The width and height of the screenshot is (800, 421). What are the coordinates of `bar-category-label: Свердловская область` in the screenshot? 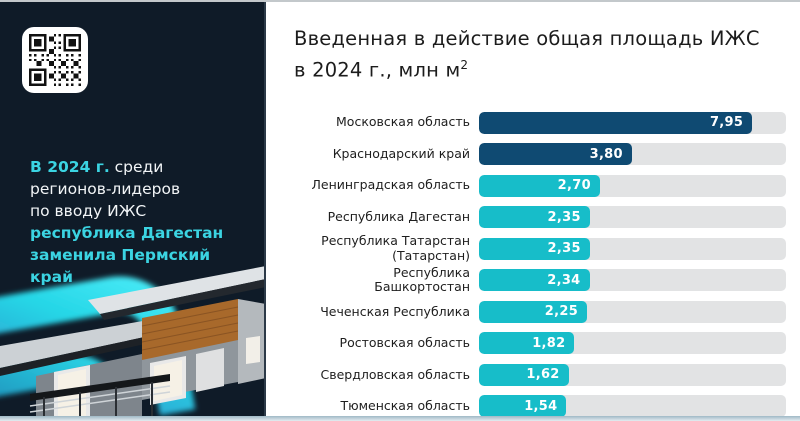 It's located at (395, 374).